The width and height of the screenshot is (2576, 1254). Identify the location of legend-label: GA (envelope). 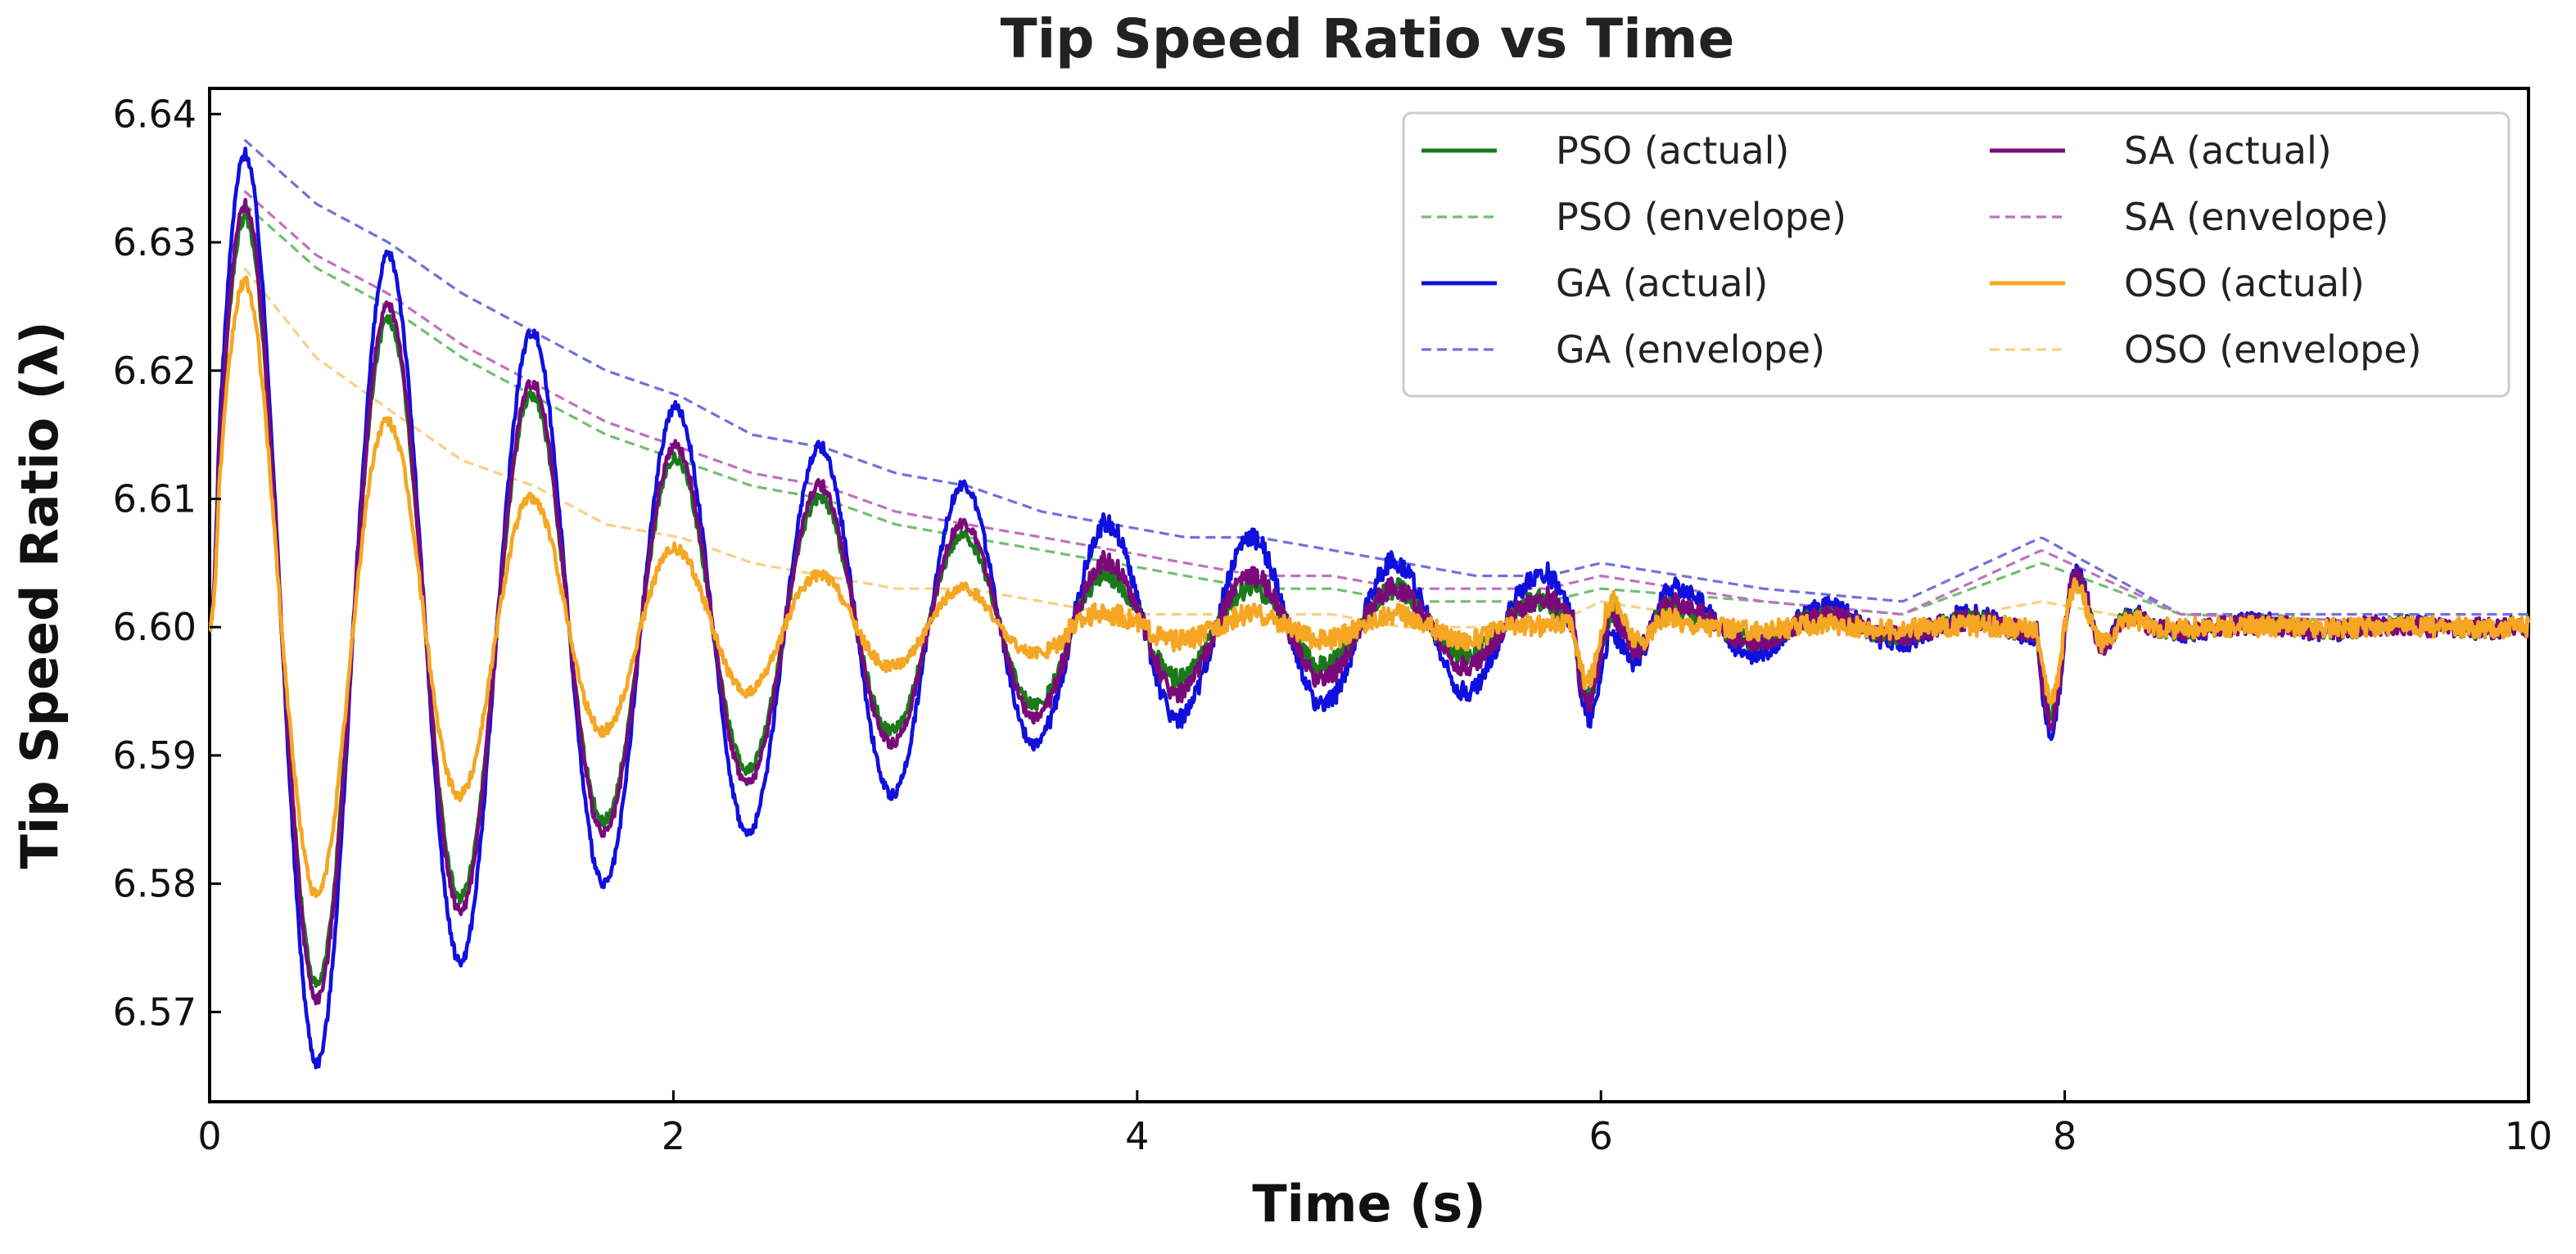
(1690, 350).